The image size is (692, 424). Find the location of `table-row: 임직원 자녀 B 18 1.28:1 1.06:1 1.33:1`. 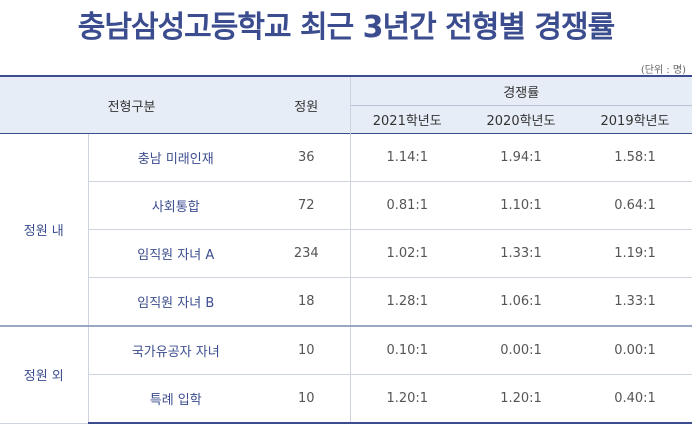

table-row: 임직원 자녀 B 18 1.28:1 1.06:1 1.33:1 is located at coordinates (346, 302).